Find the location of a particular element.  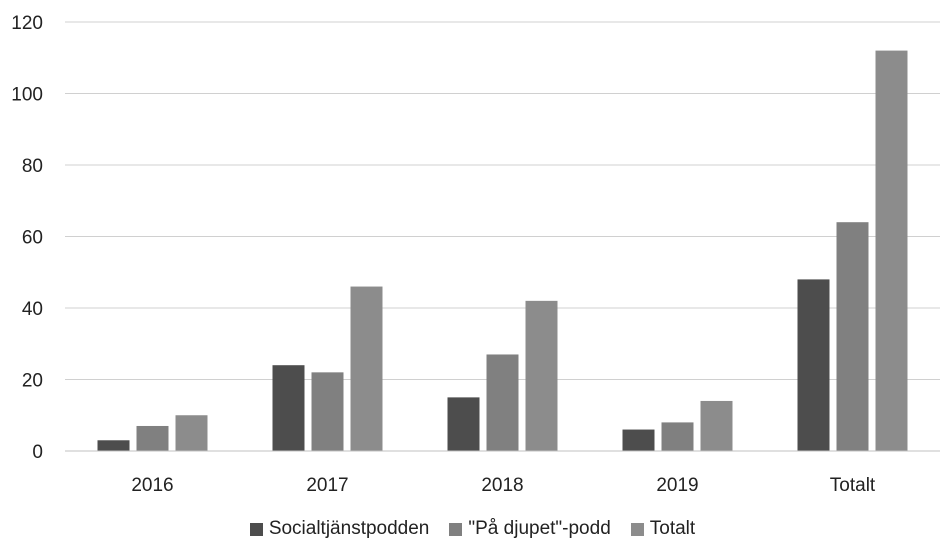

y-tick-label: 20 is located at coordinates (32, 381).